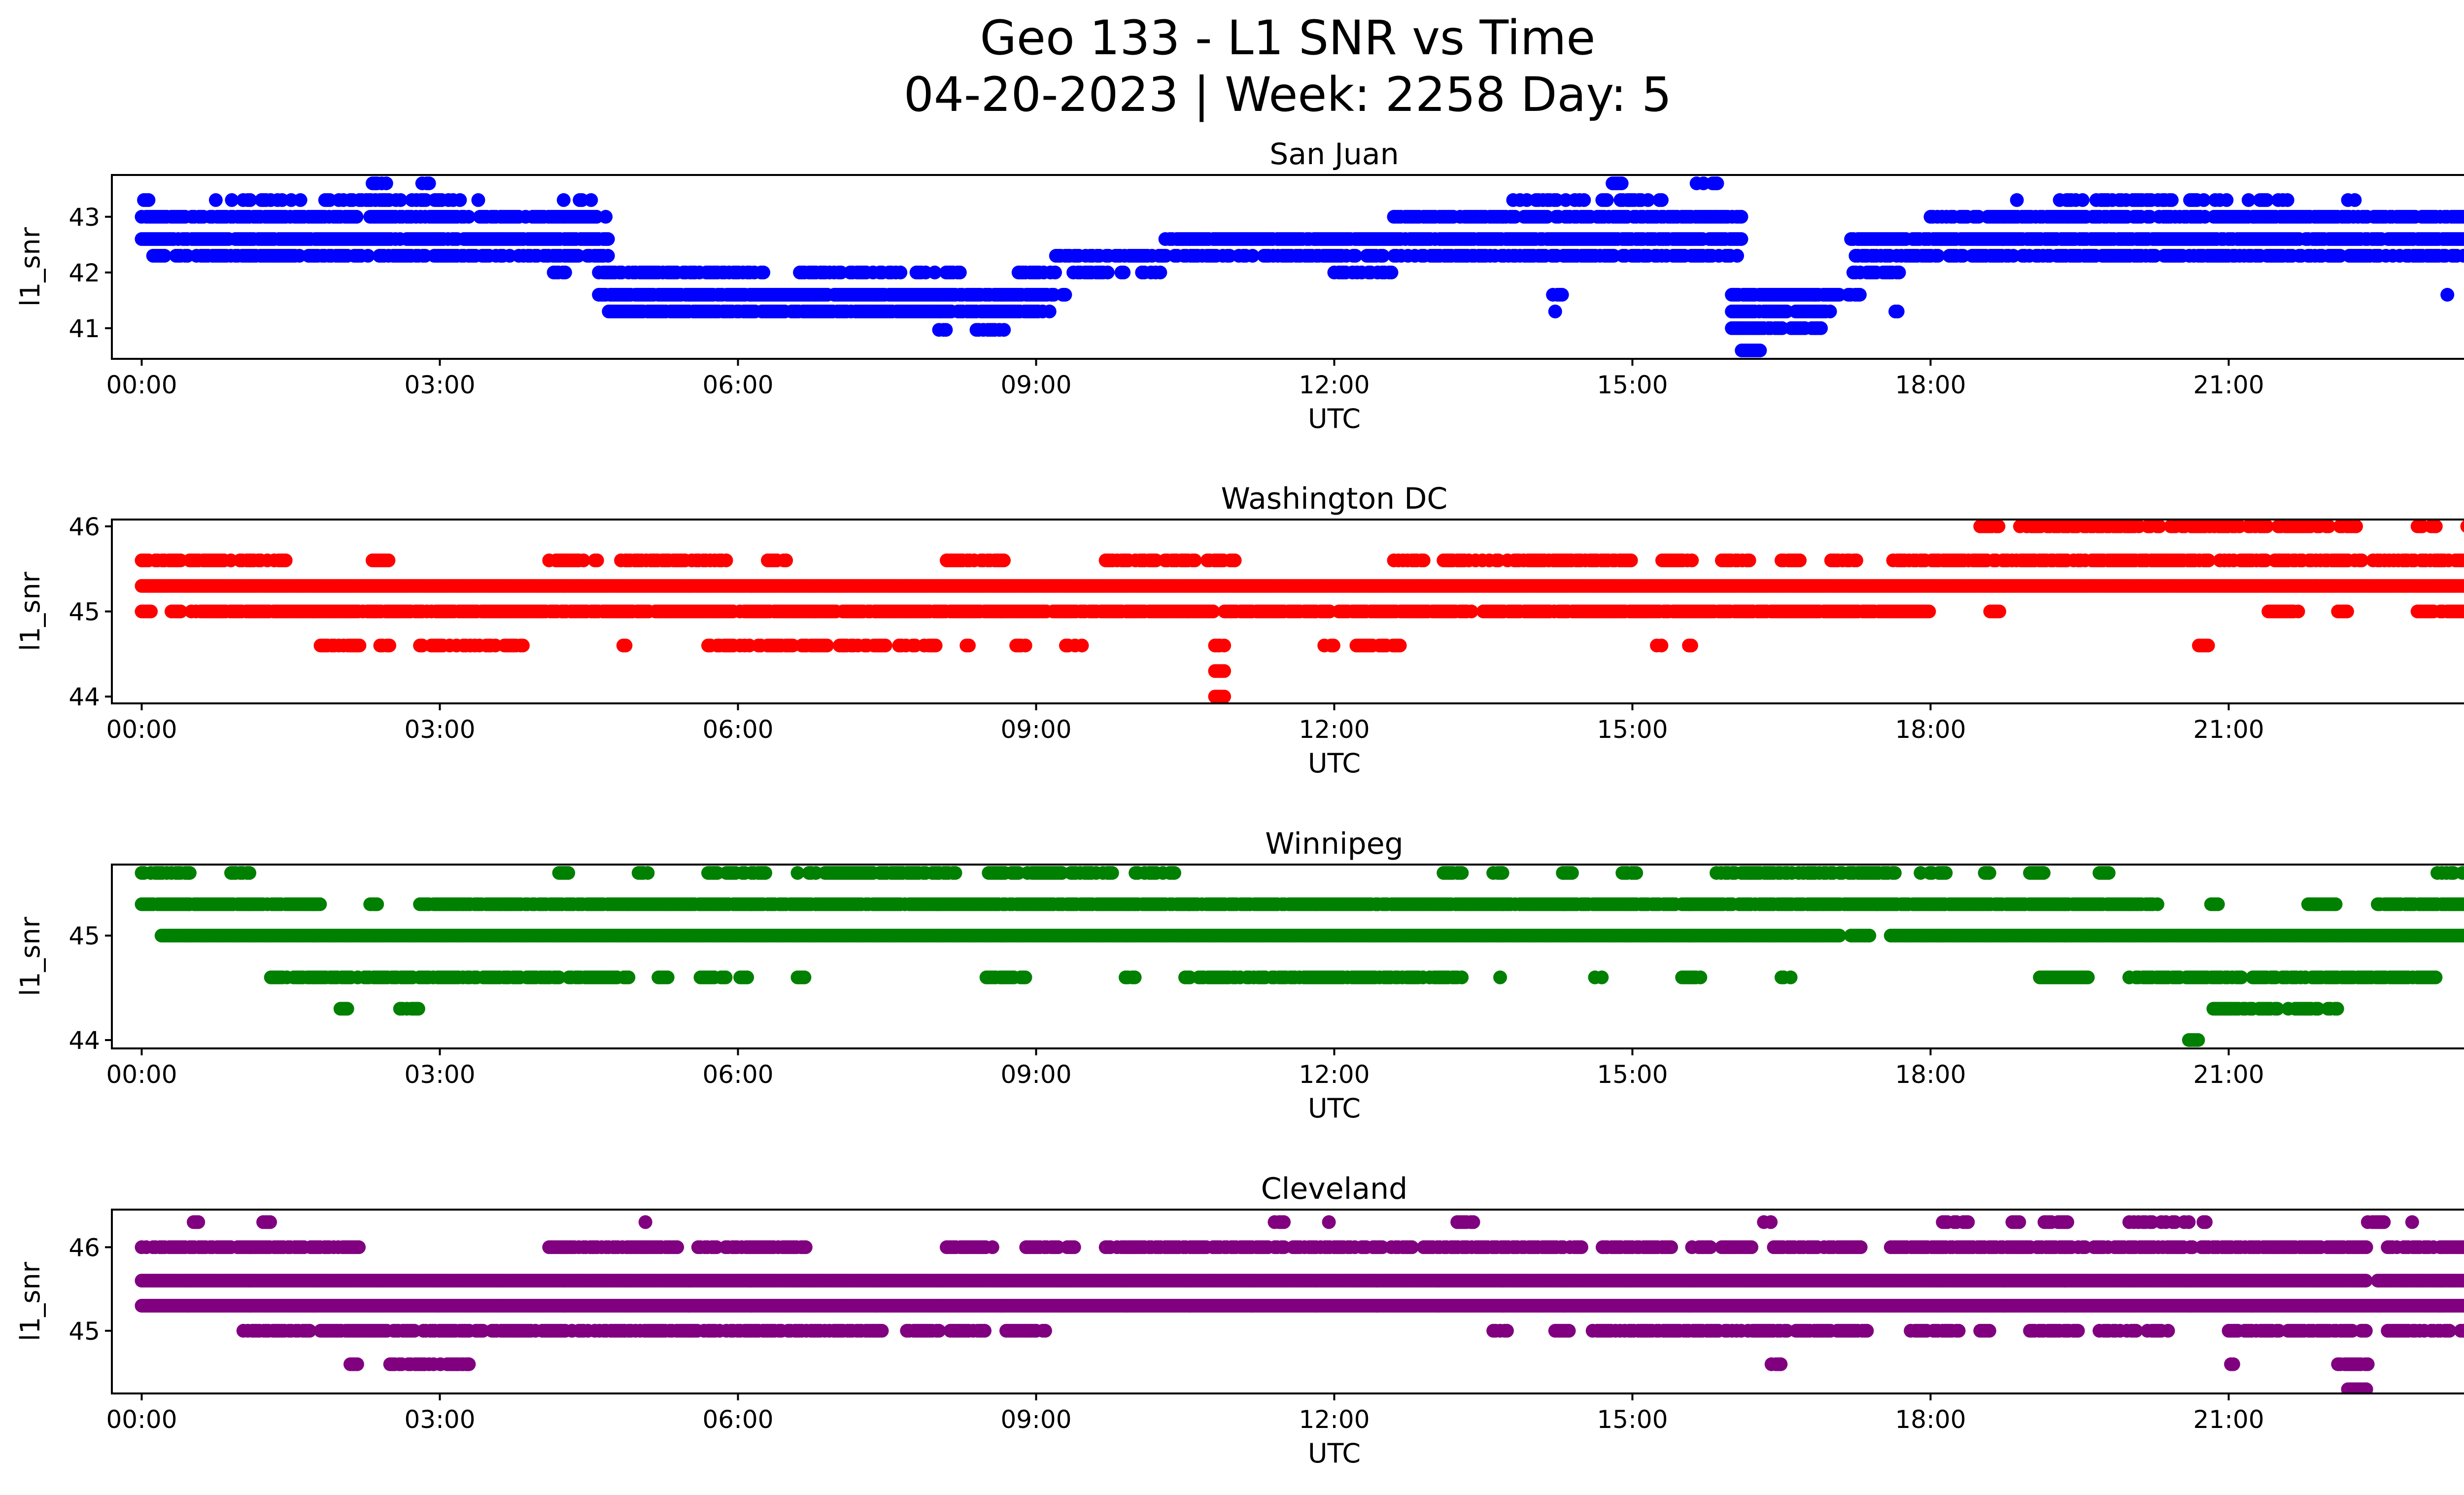  What do you see at coordinates (1334, 154) in the screenshot?
I see `subplot-title: San Juan` at bounding box center [1334, 154].